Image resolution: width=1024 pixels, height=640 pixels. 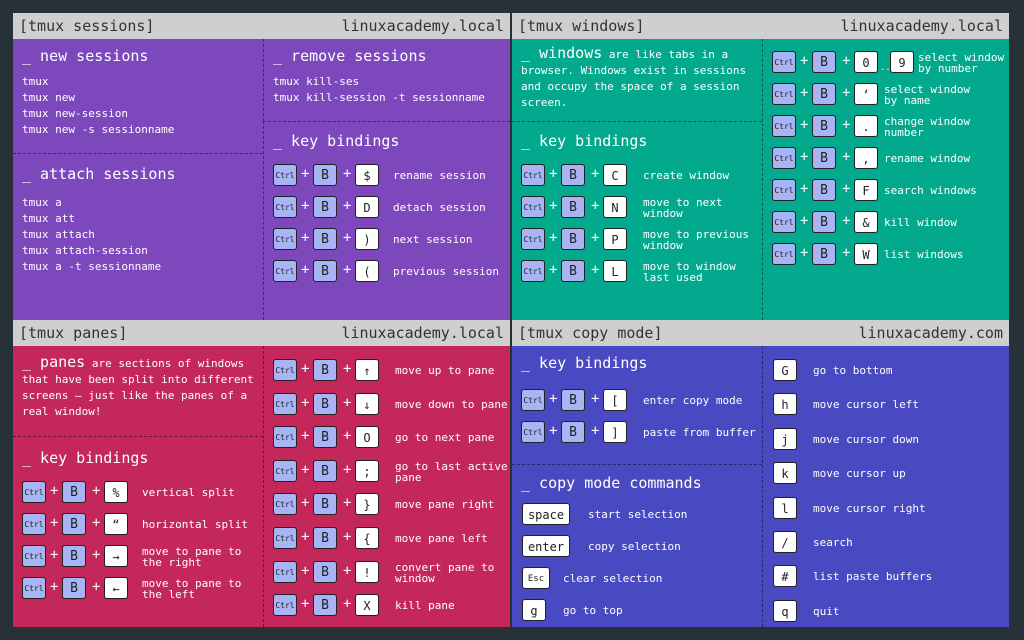 What do you see at coordinates (451, 404) in the screenshot?
I see `binding-description: move down to pane` at bounding box center [451, 404].